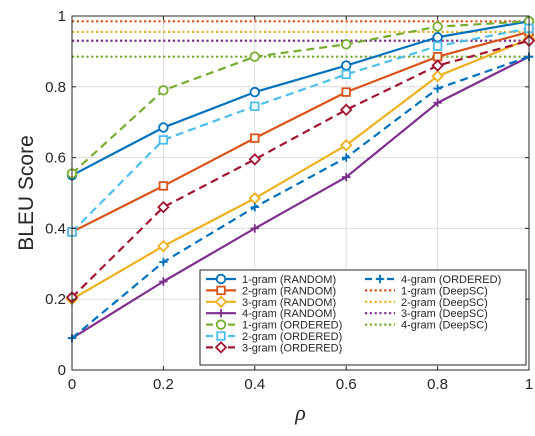 The height and width of the screenshot is (436, 535). What do you see at coordinates (292, 337) in the screenshot?
I see `legend-label: 2-gram (ORDERED)` at bounding box center [292, 337].